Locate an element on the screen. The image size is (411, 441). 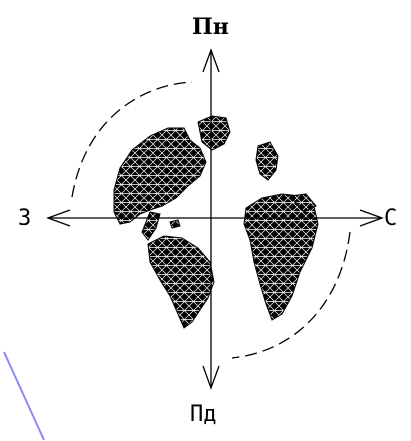
arrow-south-icon is located at coordinates (211, 377).